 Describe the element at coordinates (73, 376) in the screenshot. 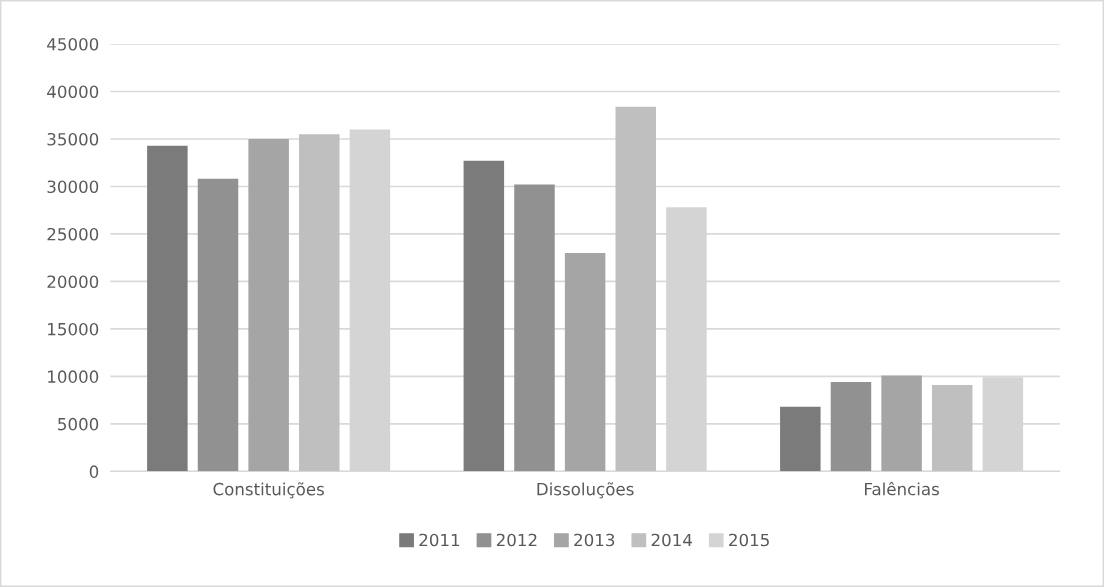

I see `y-tick-label: 10000` at that location.